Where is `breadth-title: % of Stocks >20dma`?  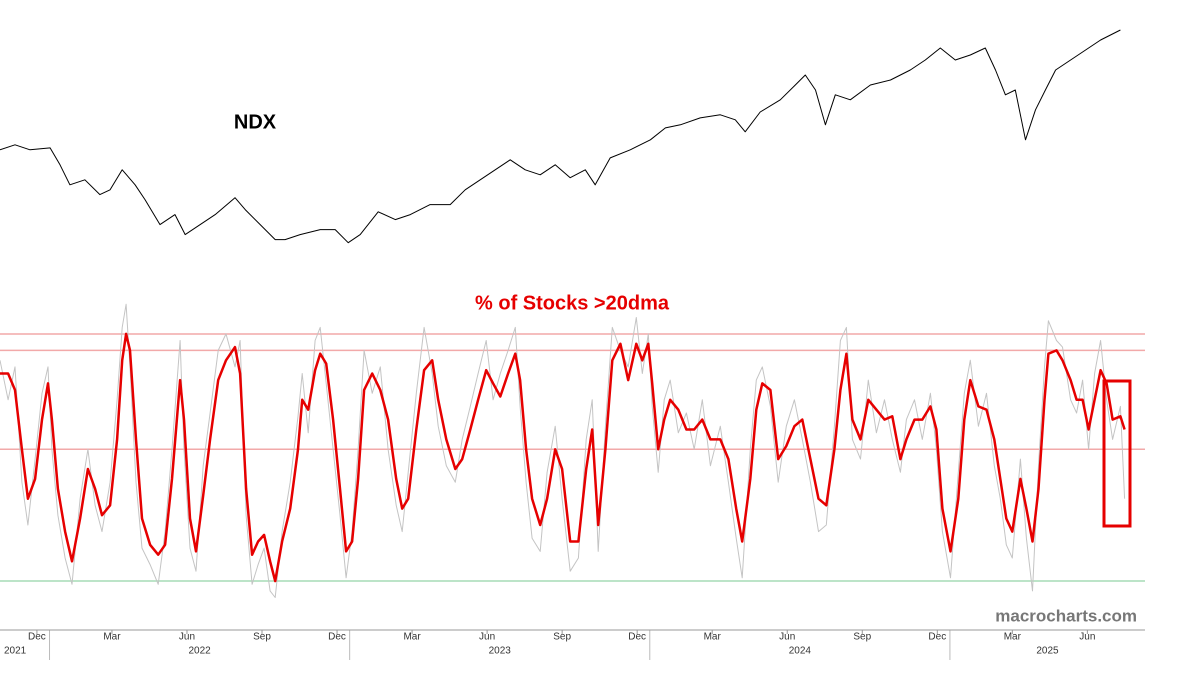
breadth-title: % of Stocks >20dma is located at coordinates (572, 303).